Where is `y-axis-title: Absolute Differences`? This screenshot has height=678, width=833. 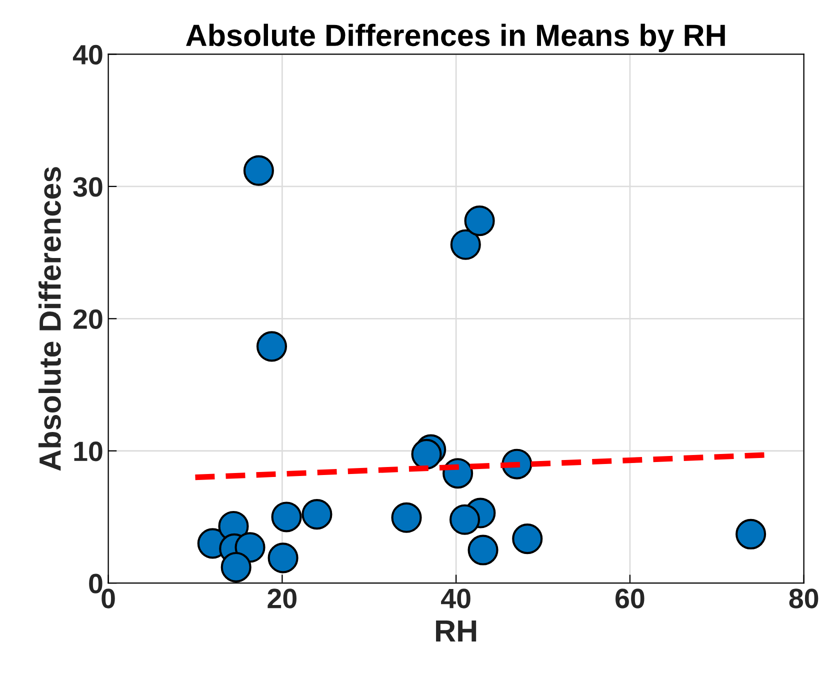
y-axis-title: Absolute Differences is located at coordinates (49, 319).